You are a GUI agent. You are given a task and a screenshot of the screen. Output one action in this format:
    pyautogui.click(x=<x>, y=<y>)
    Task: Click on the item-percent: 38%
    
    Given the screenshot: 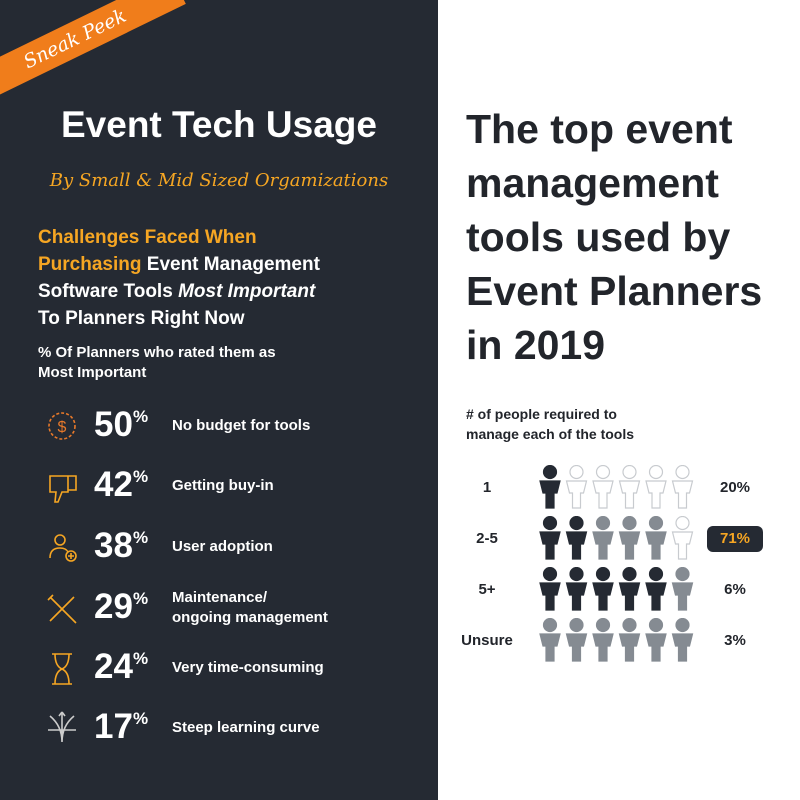 What is the action you would take?
    pyautogui.click(x=121, y=546)
    